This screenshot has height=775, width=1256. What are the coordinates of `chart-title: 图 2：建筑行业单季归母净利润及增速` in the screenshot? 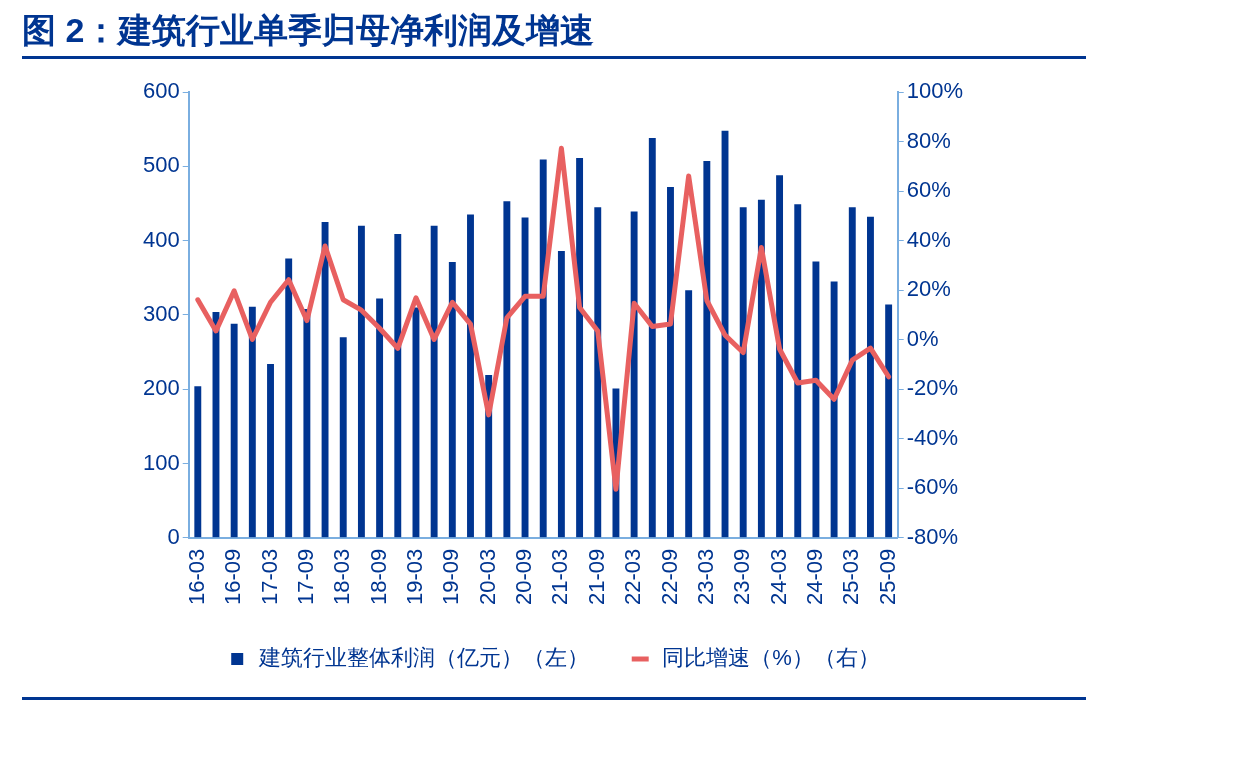 It's located at (308, 30).